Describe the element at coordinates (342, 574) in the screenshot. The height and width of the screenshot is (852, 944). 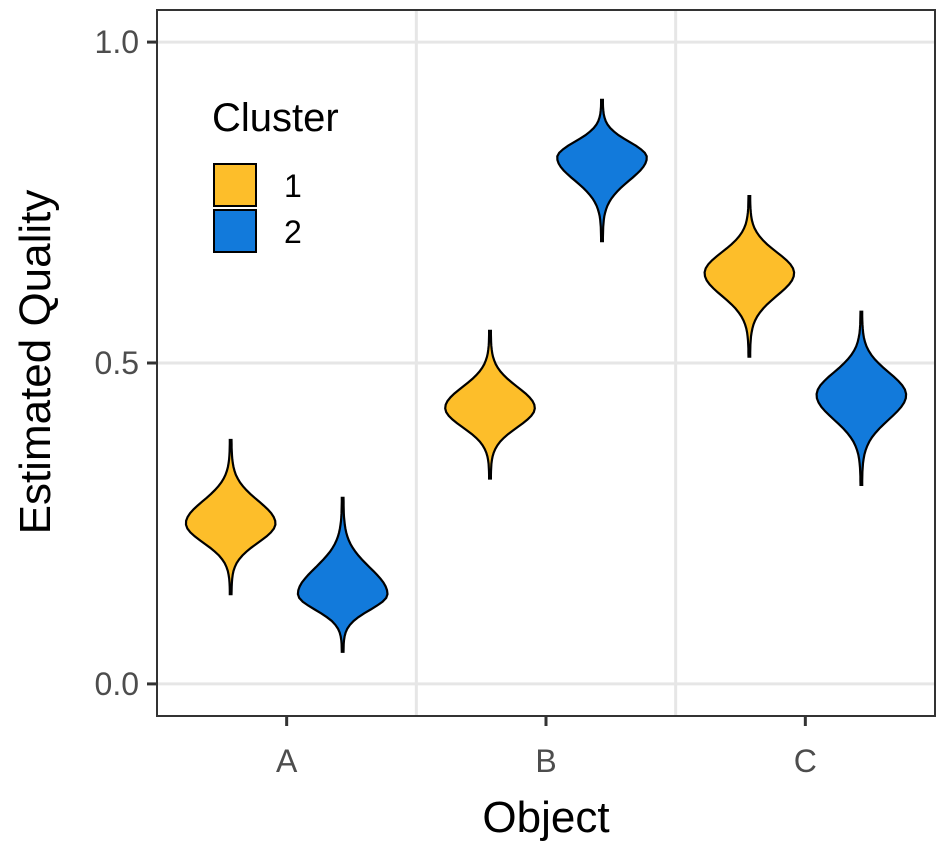
I see `violin-cluster-2-A` at that location.